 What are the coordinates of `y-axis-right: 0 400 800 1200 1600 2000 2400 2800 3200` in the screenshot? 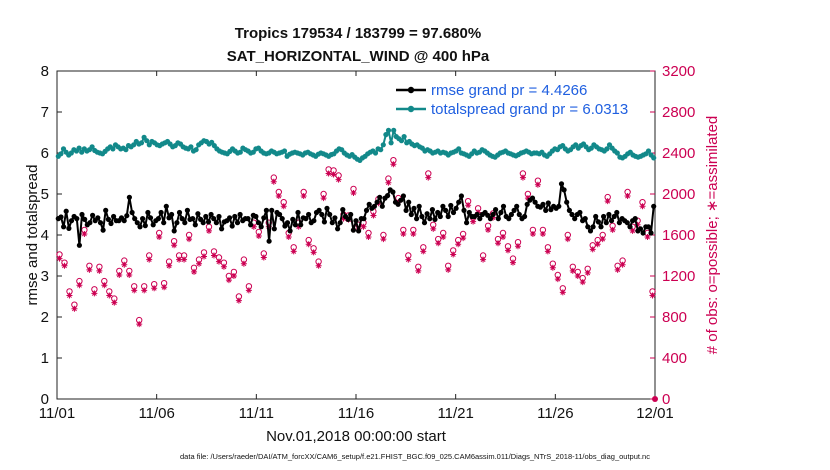 It's located at (672, 235).